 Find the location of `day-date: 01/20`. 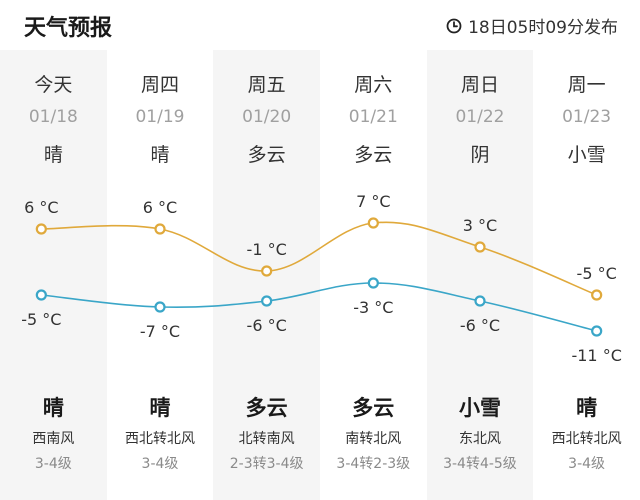

day-date: 01/20 is located at coordinates (267, 117).